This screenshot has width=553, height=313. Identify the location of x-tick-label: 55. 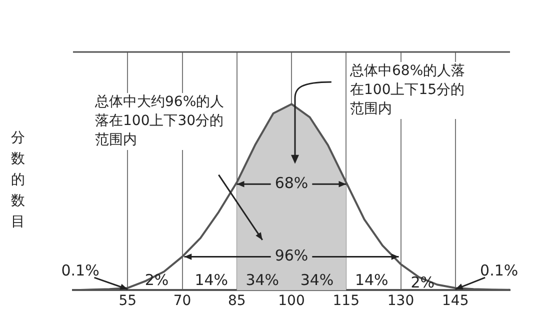
(127, 301).